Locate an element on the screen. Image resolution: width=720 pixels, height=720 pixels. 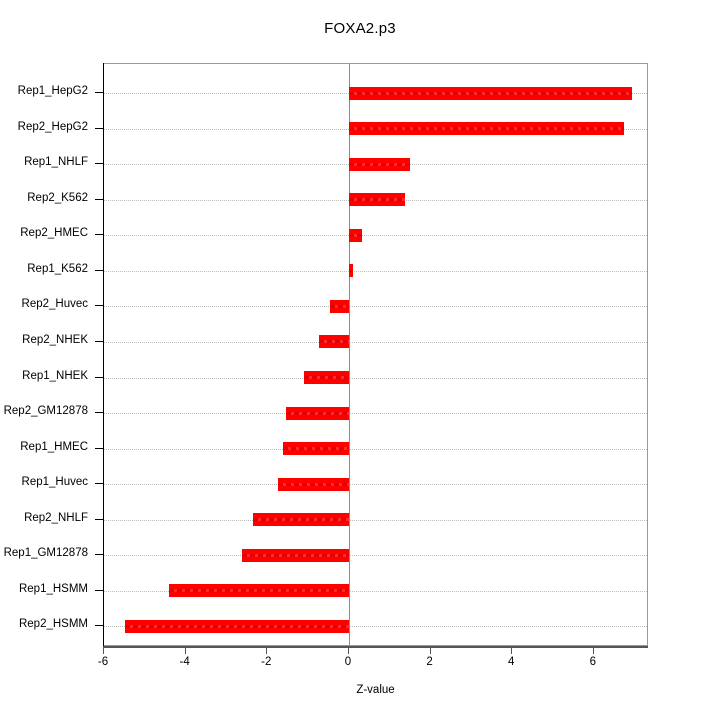
x-axis-tick-label: 0 is located at coordinates (348, 662).